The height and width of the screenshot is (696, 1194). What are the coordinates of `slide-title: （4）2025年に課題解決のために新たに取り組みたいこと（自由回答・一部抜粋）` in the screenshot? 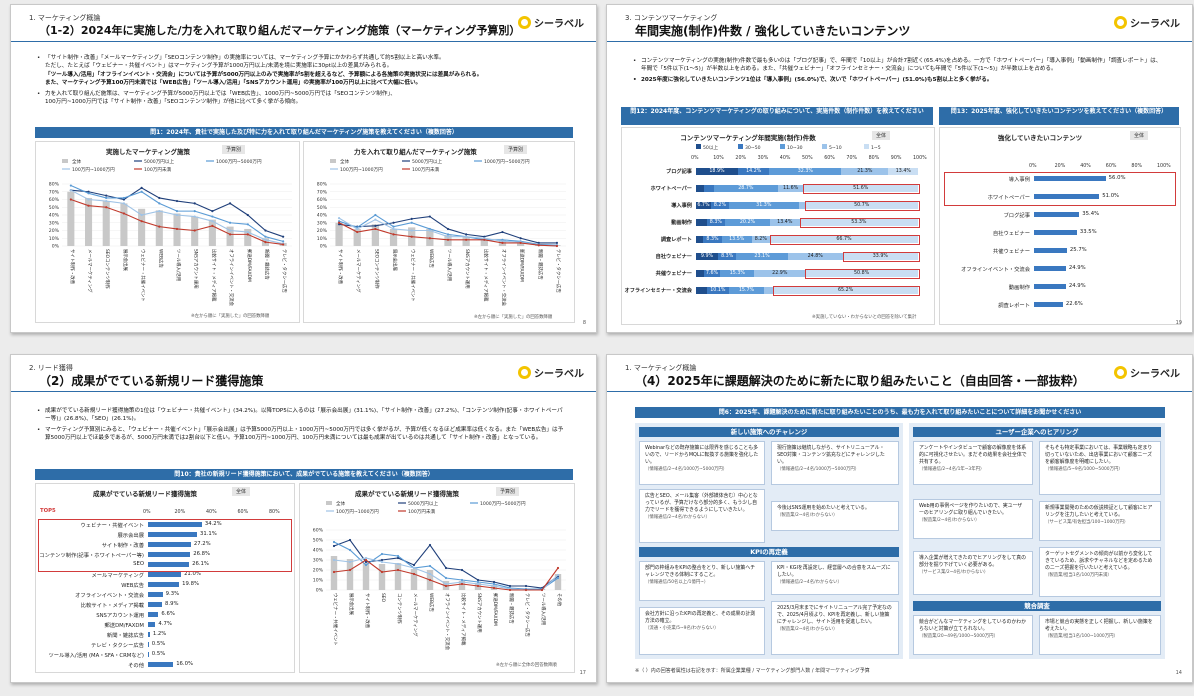 It's located at (860, 381).